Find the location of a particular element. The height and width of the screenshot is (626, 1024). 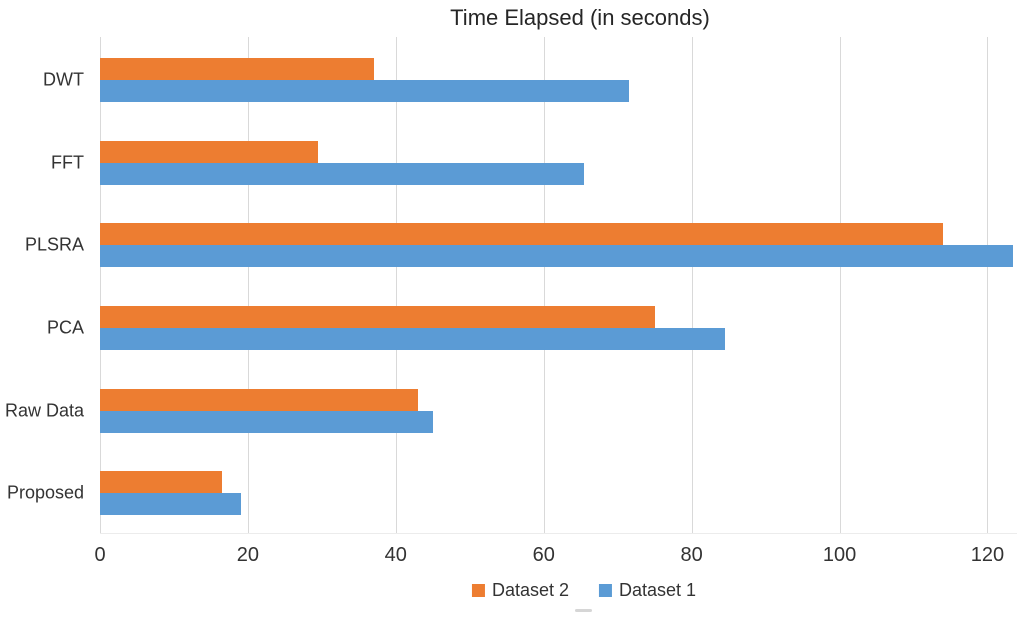

category-label-pca: PCA is located at coordinates (65, 327).